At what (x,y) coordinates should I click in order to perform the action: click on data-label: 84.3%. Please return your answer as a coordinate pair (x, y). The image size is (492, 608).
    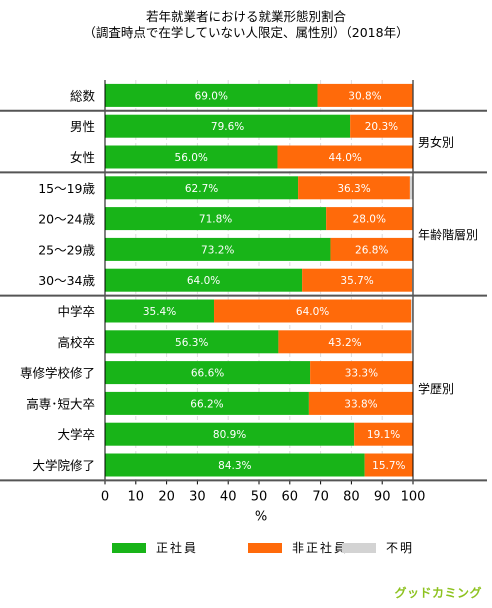
    Looking at the image, I should click on (234, 466).